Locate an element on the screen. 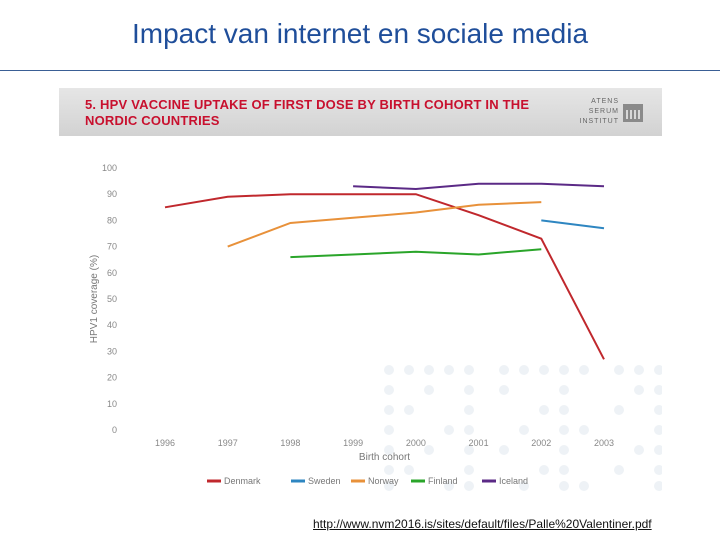  legend-label-denmark: Denmark is located at coordinates (242, 481).